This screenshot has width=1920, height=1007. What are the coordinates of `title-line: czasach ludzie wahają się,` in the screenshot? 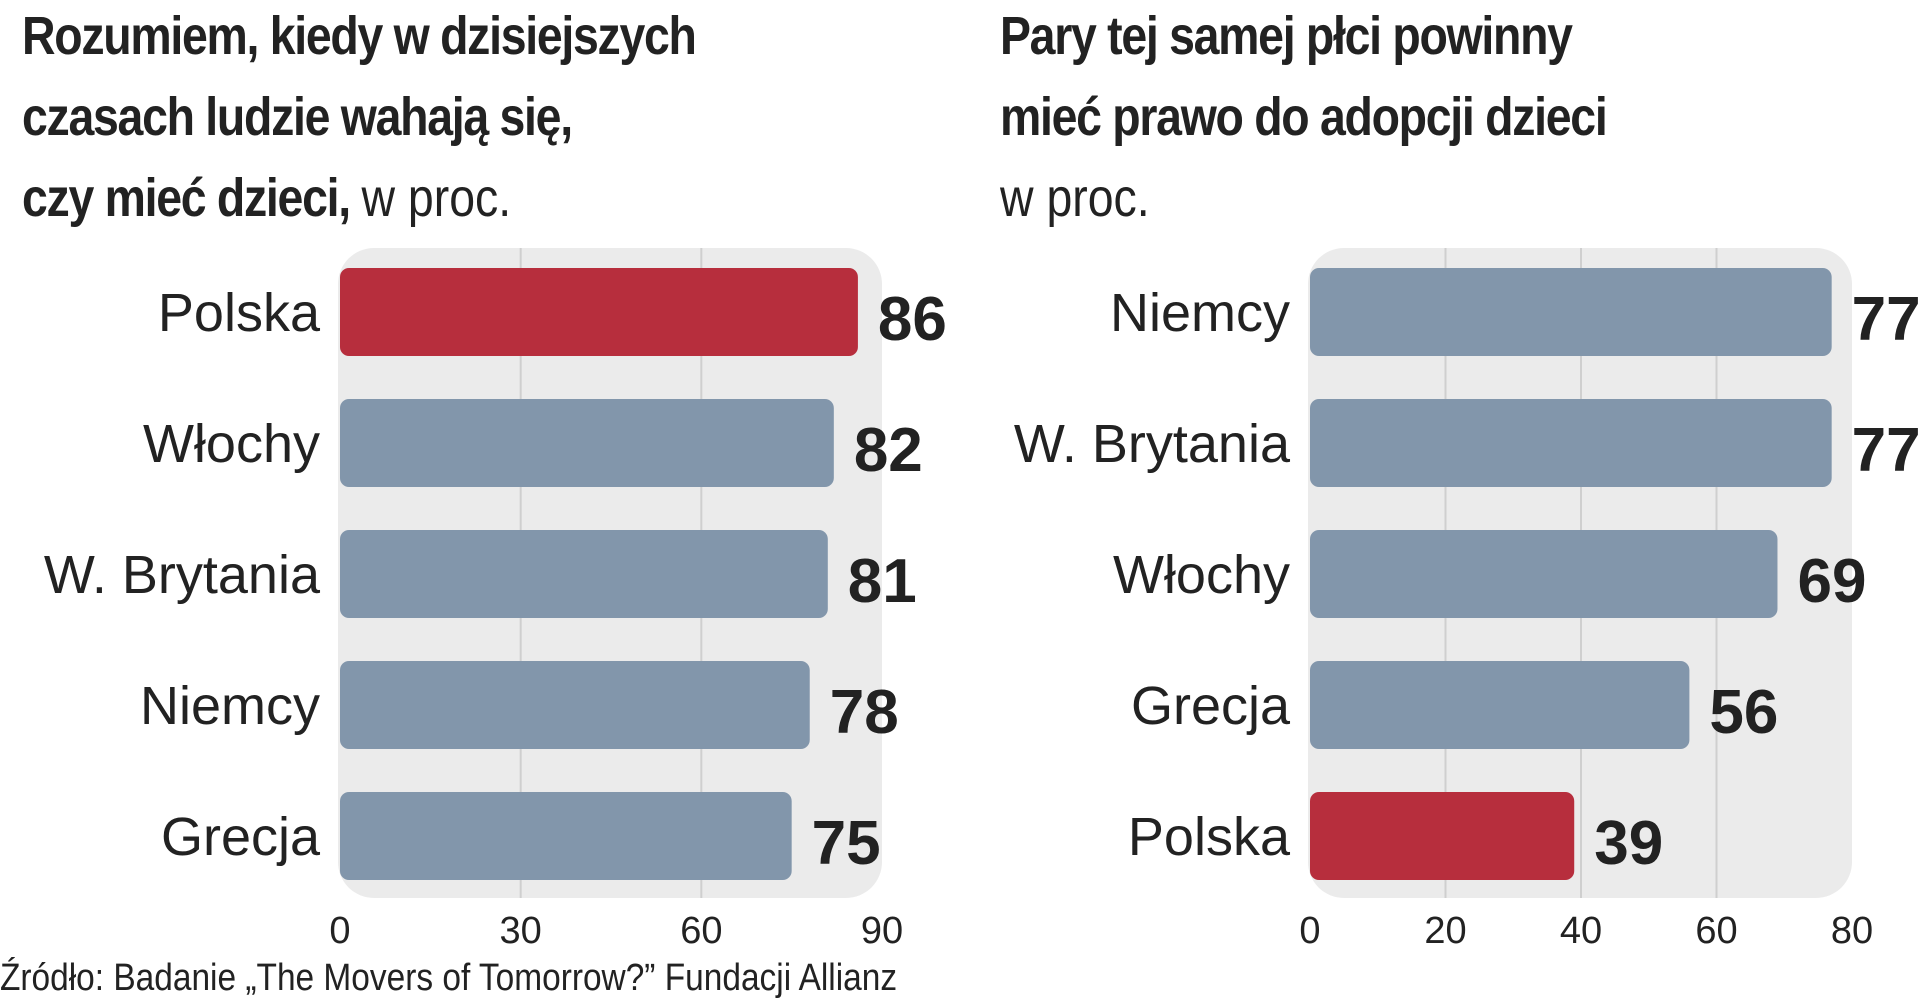 It's located at (297, 117).